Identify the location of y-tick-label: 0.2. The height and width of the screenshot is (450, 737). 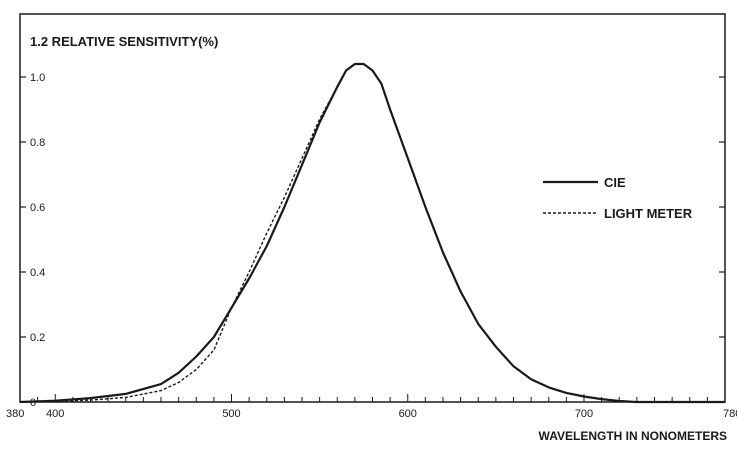
(37, 338).